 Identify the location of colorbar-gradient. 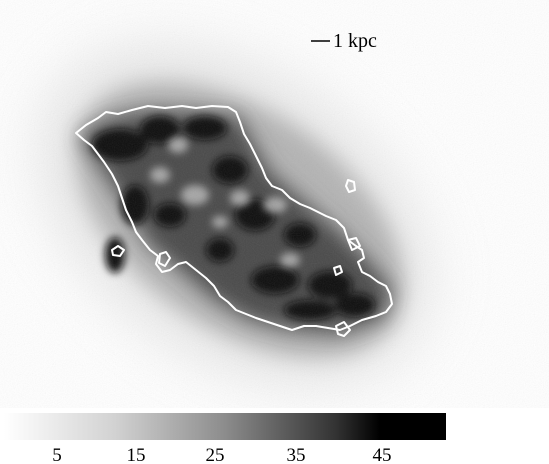
(225, 426).